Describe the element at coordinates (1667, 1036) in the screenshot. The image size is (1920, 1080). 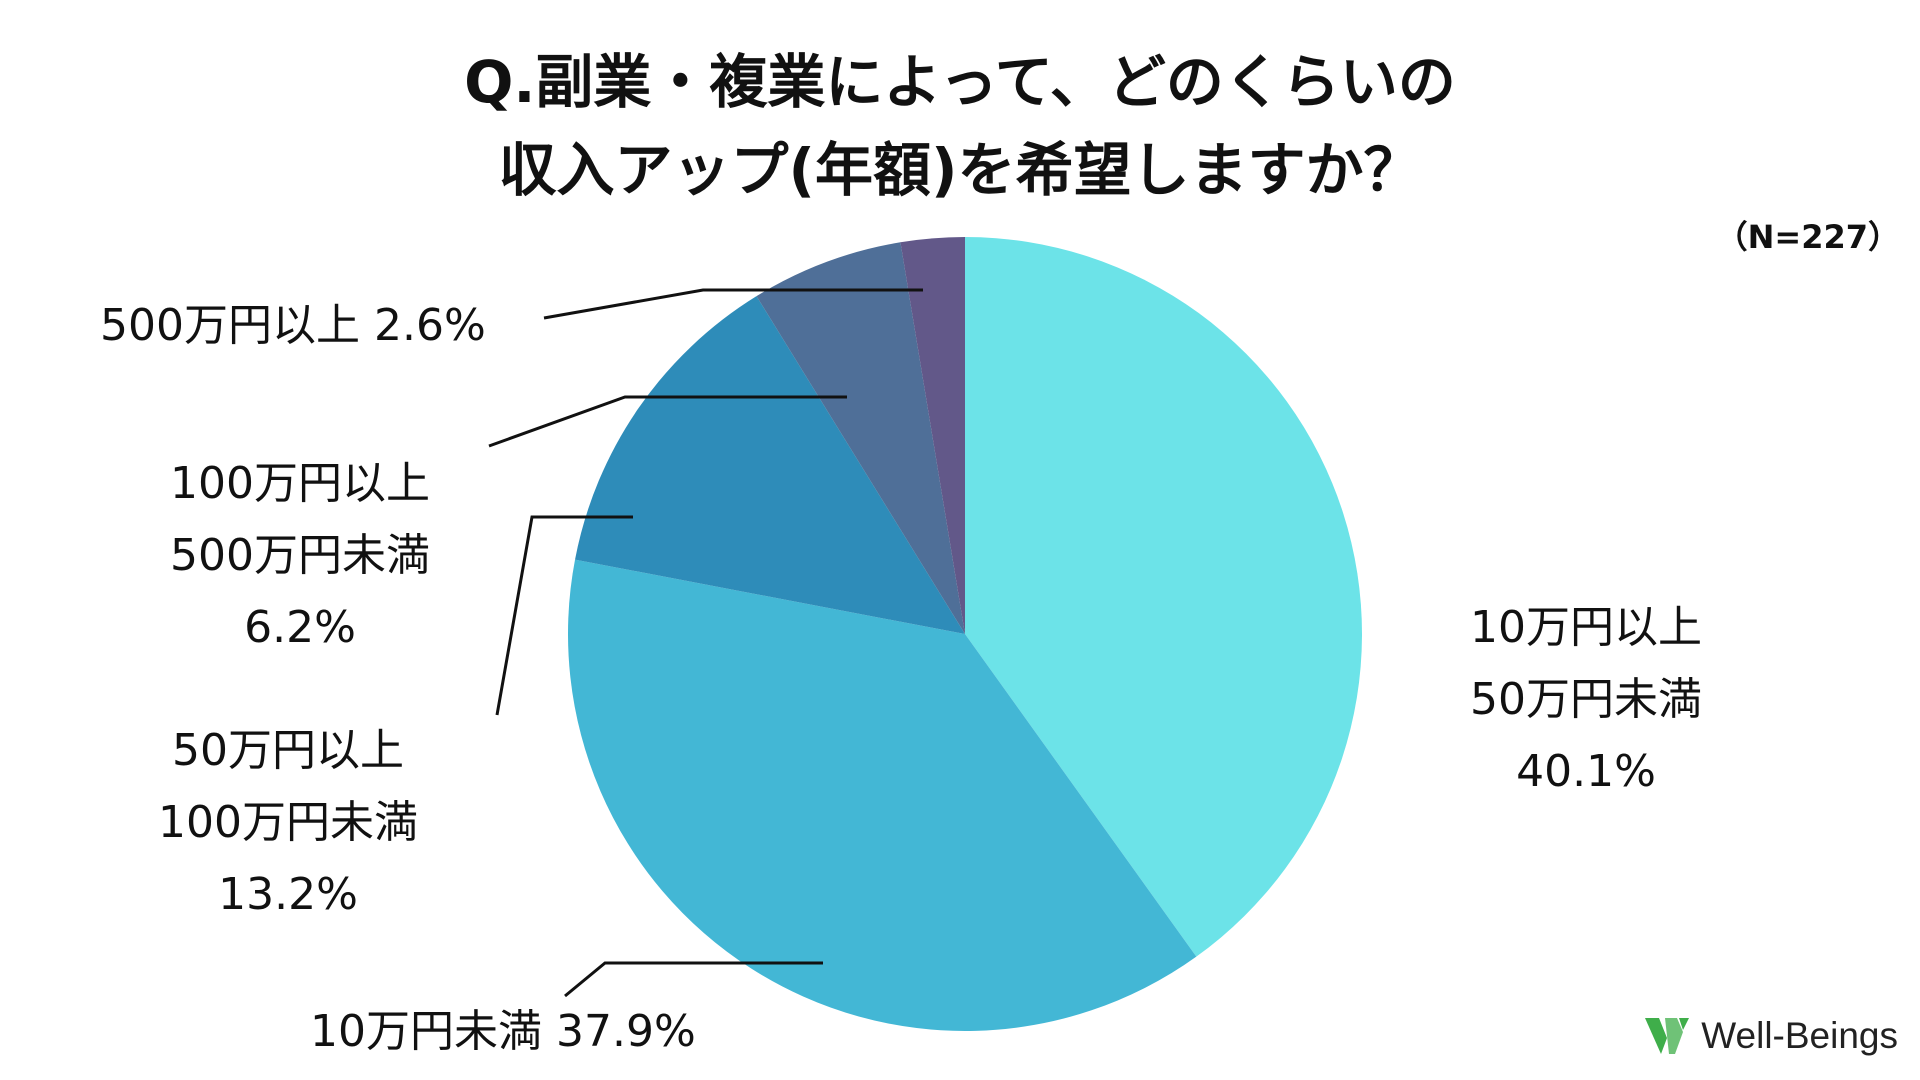
I see `well-beings-logo-icon` at that location.